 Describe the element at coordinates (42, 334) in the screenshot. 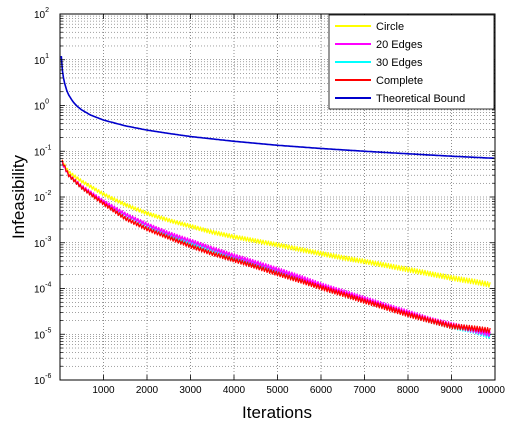

I see `y-tick-label: 10⁻⁵` at that location.